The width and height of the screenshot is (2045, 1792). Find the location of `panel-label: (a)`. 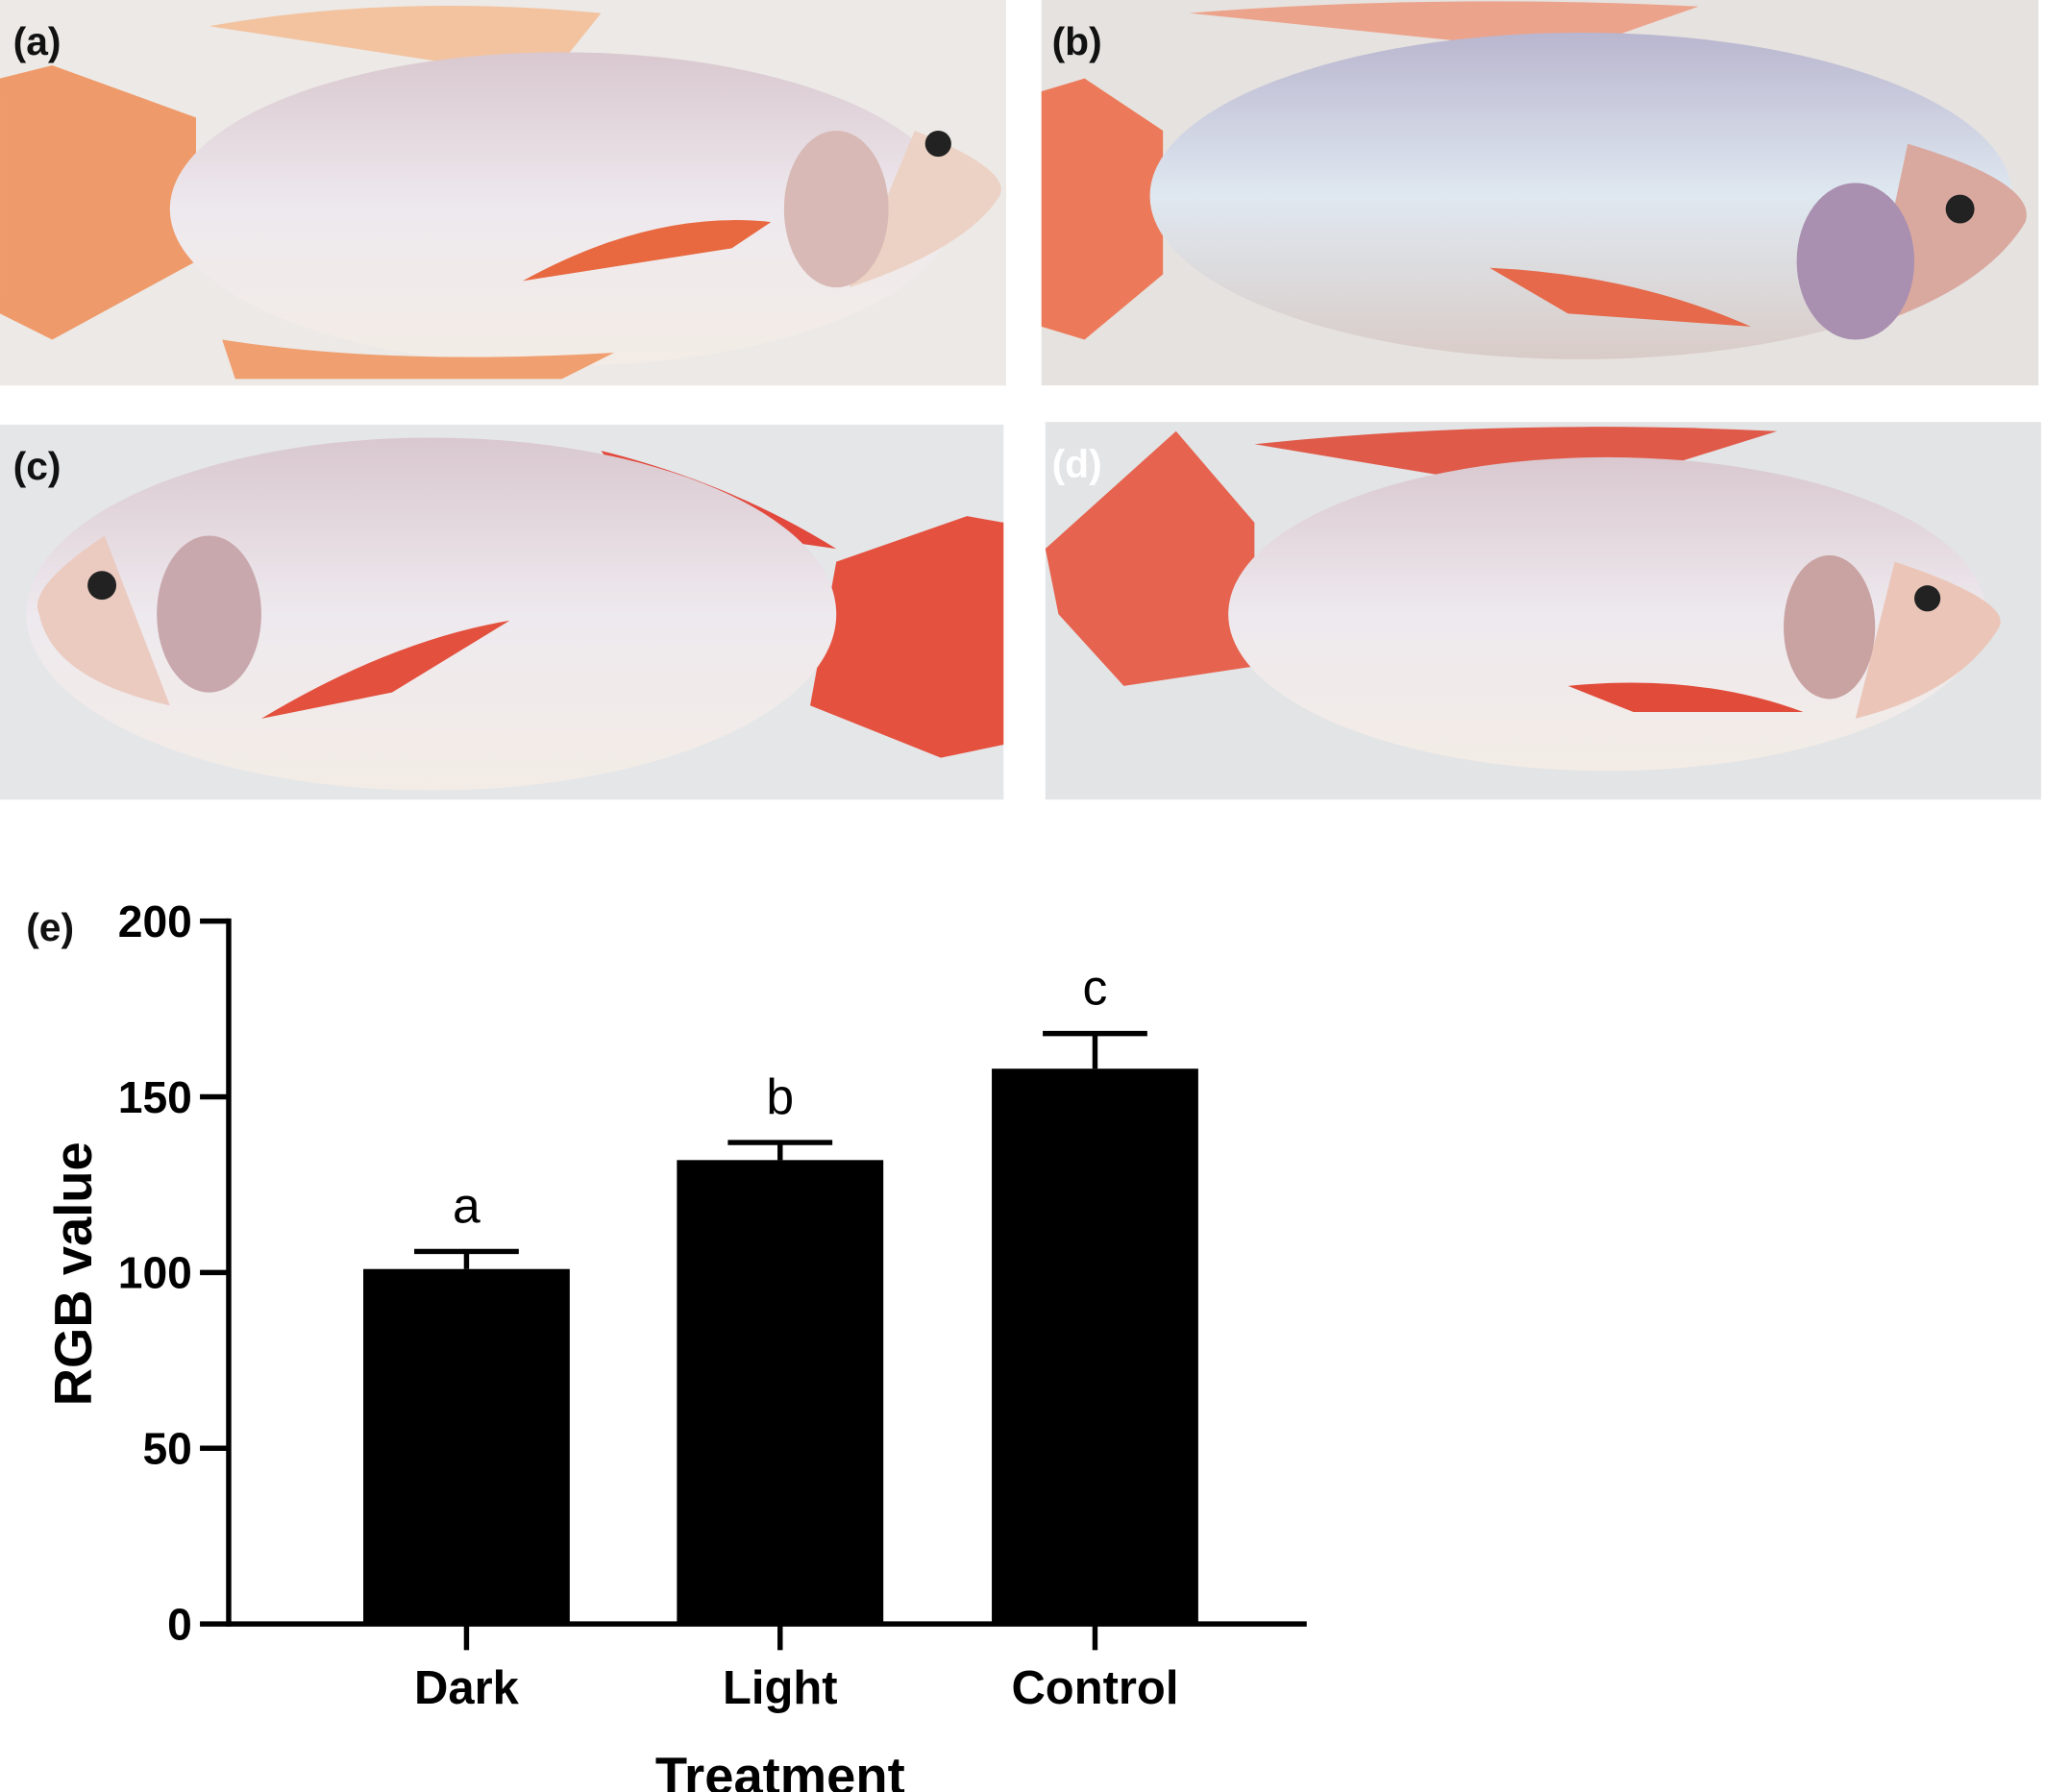

panel-label: (a) is located at coordinates (38, 41).